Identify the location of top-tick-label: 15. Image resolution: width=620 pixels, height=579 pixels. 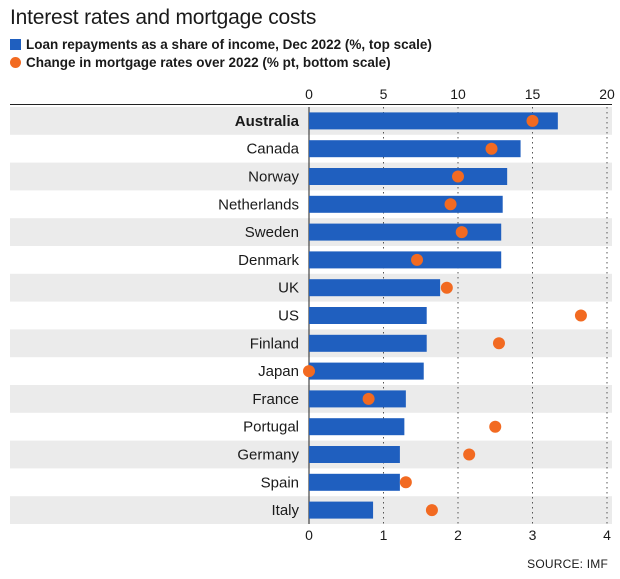
(533, 94).